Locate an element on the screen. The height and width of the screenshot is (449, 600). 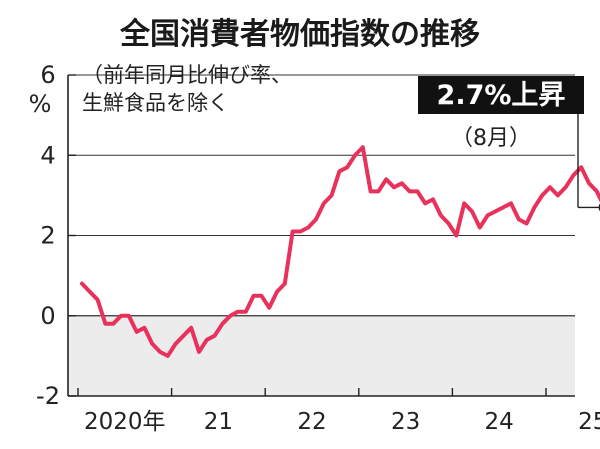
y-tick-label: 6 is located at coordinates (47, 75).